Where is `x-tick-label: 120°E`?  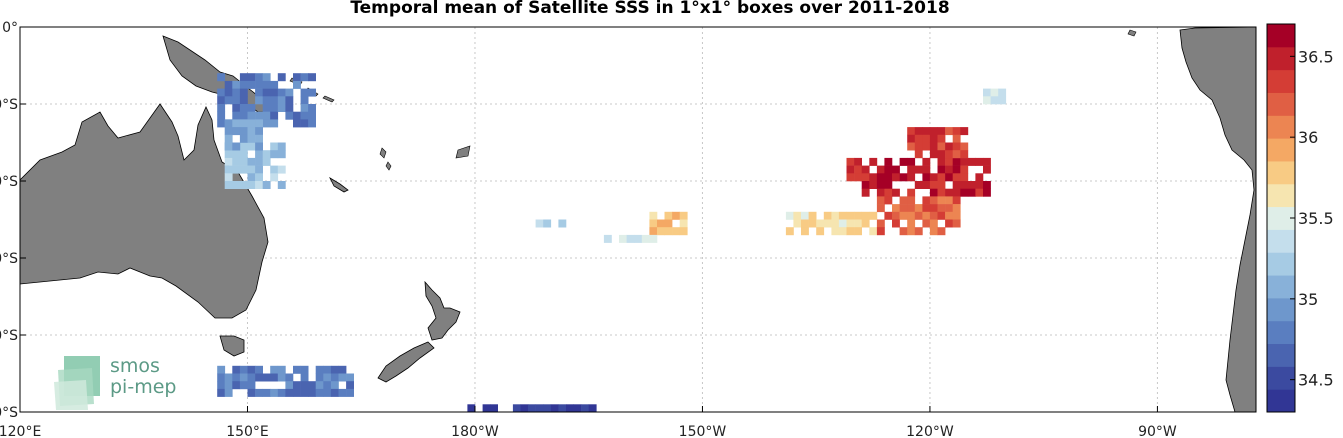
x-tick-label: 120°E is located at coordinates (20, 431).